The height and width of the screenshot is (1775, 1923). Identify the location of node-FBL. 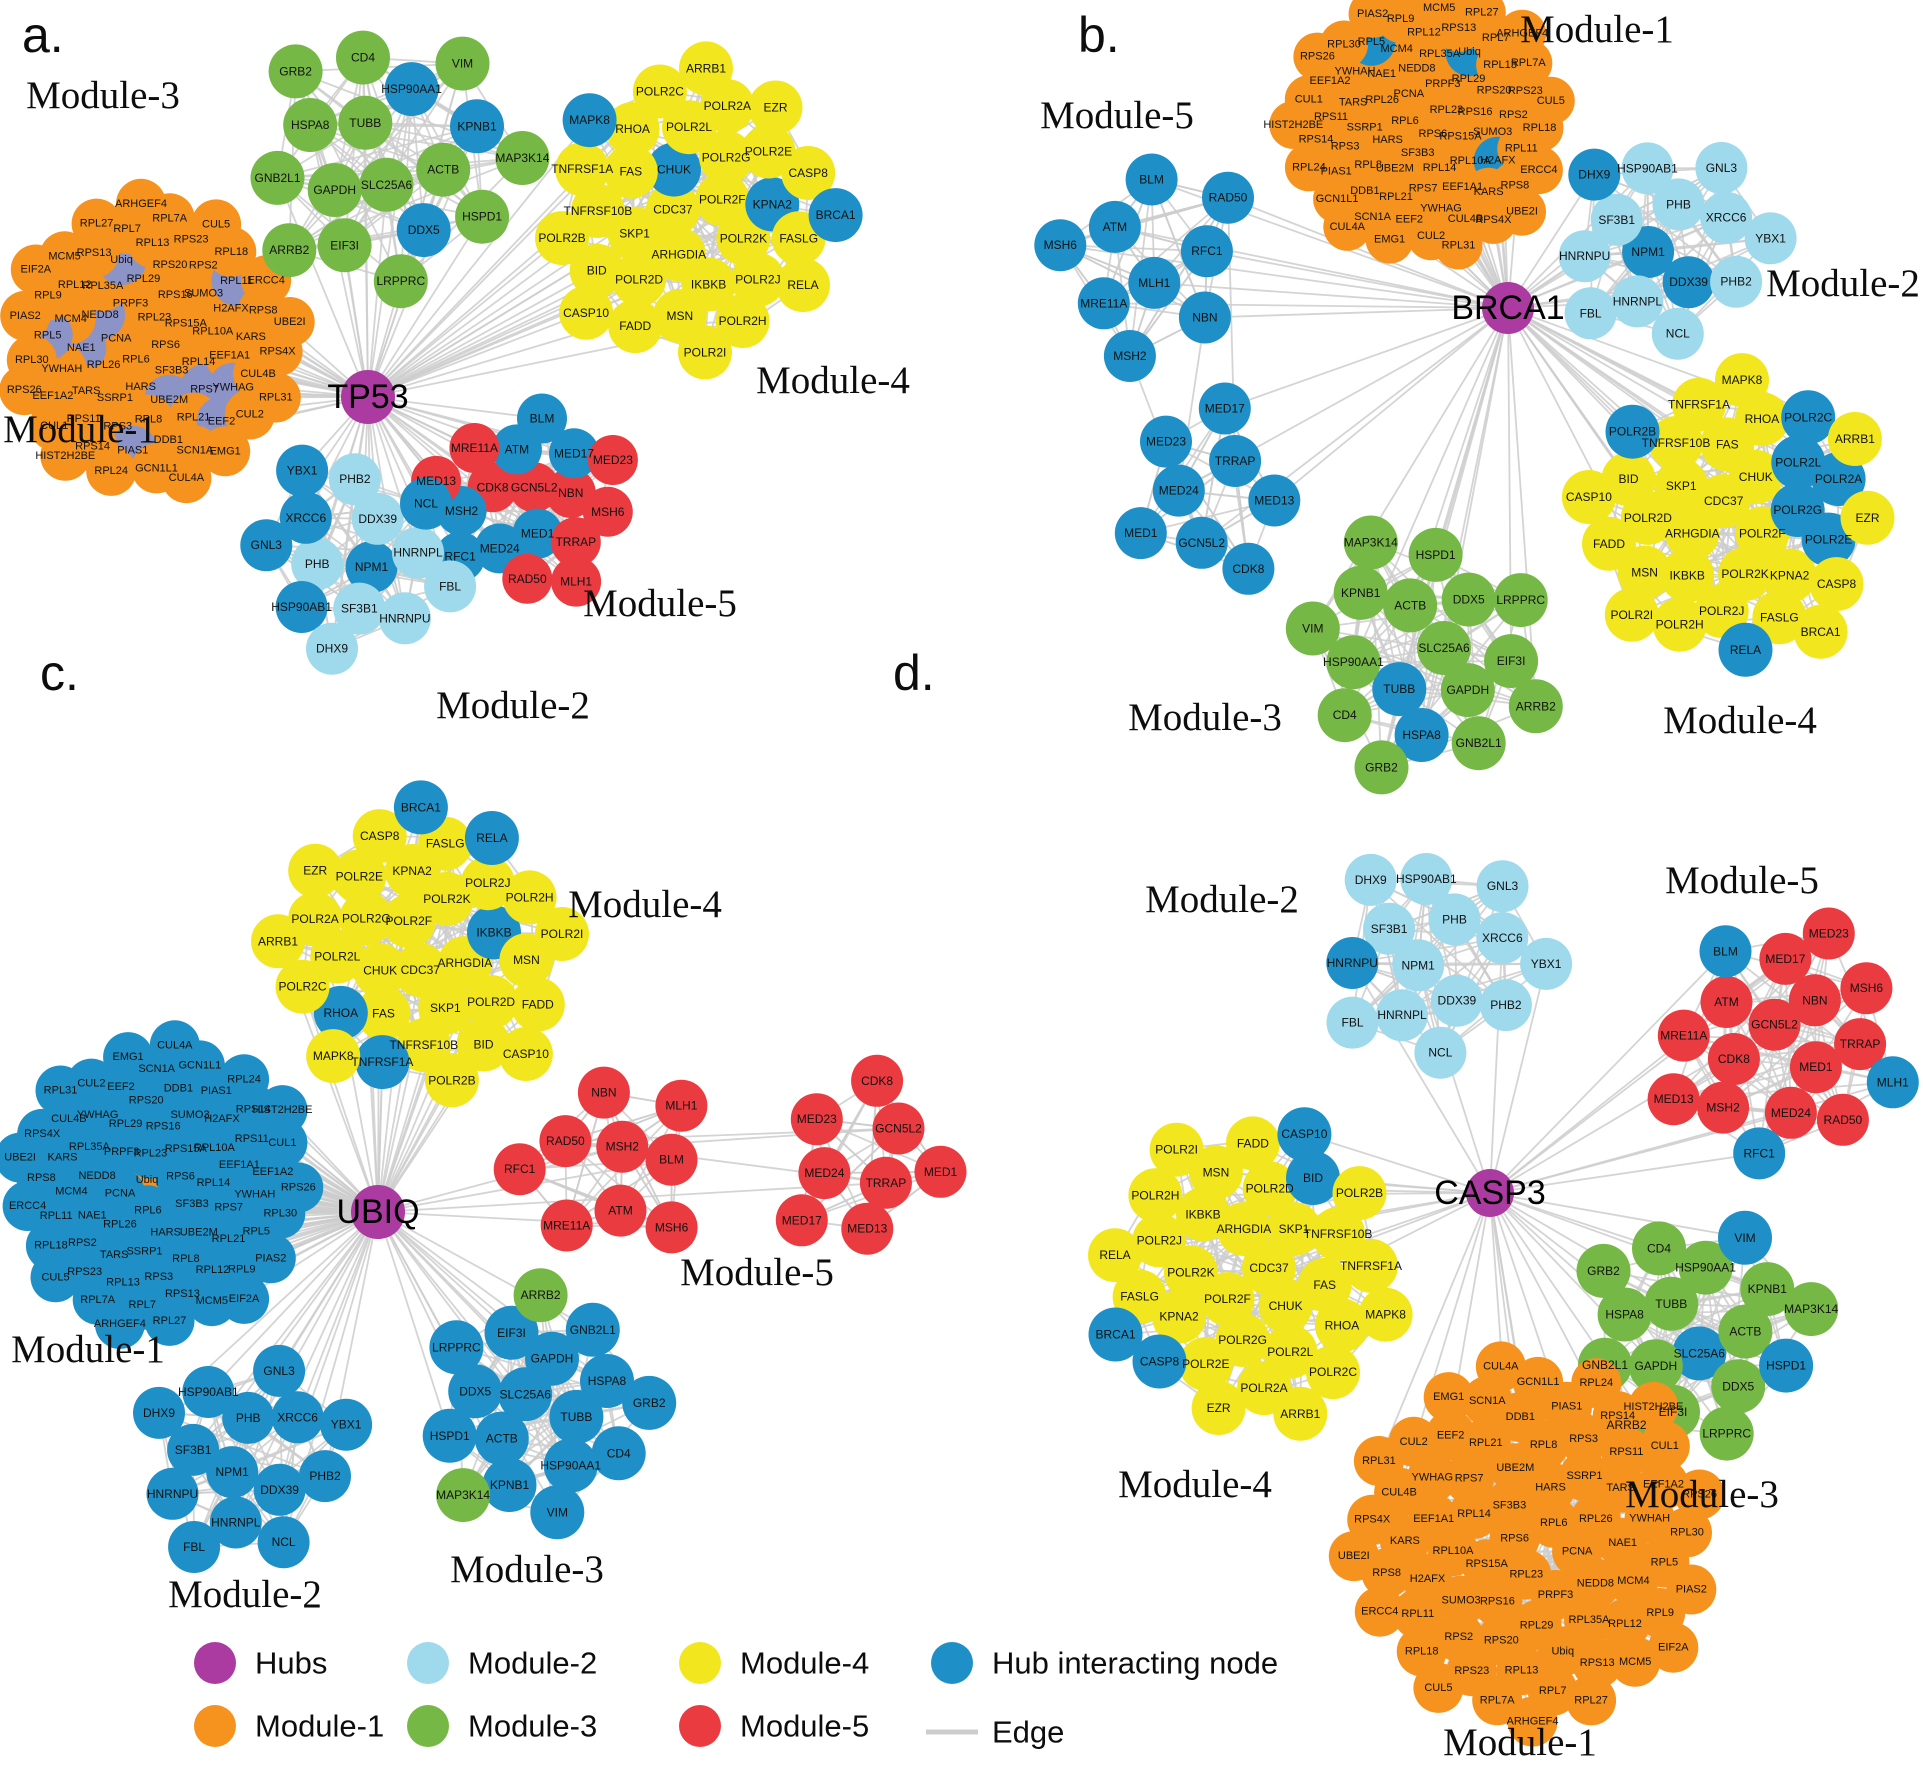
(450, 586).